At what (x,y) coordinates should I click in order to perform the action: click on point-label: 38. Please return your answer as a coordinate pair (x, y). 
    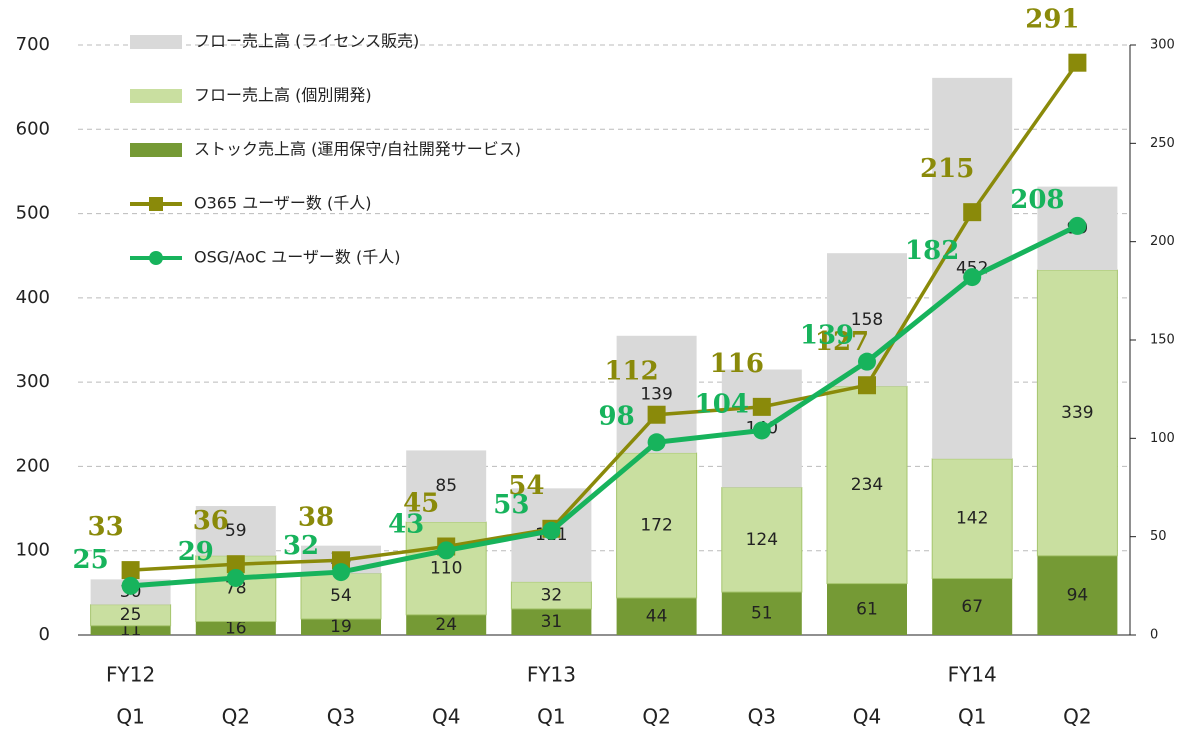
    Looking at the image, I should click on (316, 517).